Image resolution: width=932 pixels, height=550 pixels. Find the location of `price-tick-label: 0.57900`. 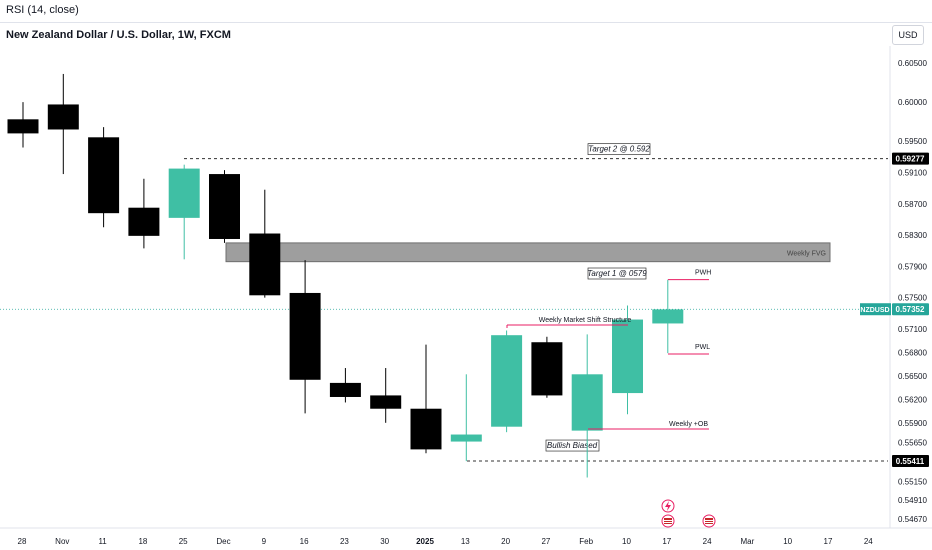

price-tick-label: 0.57900 is located at coordinates (912, 266).